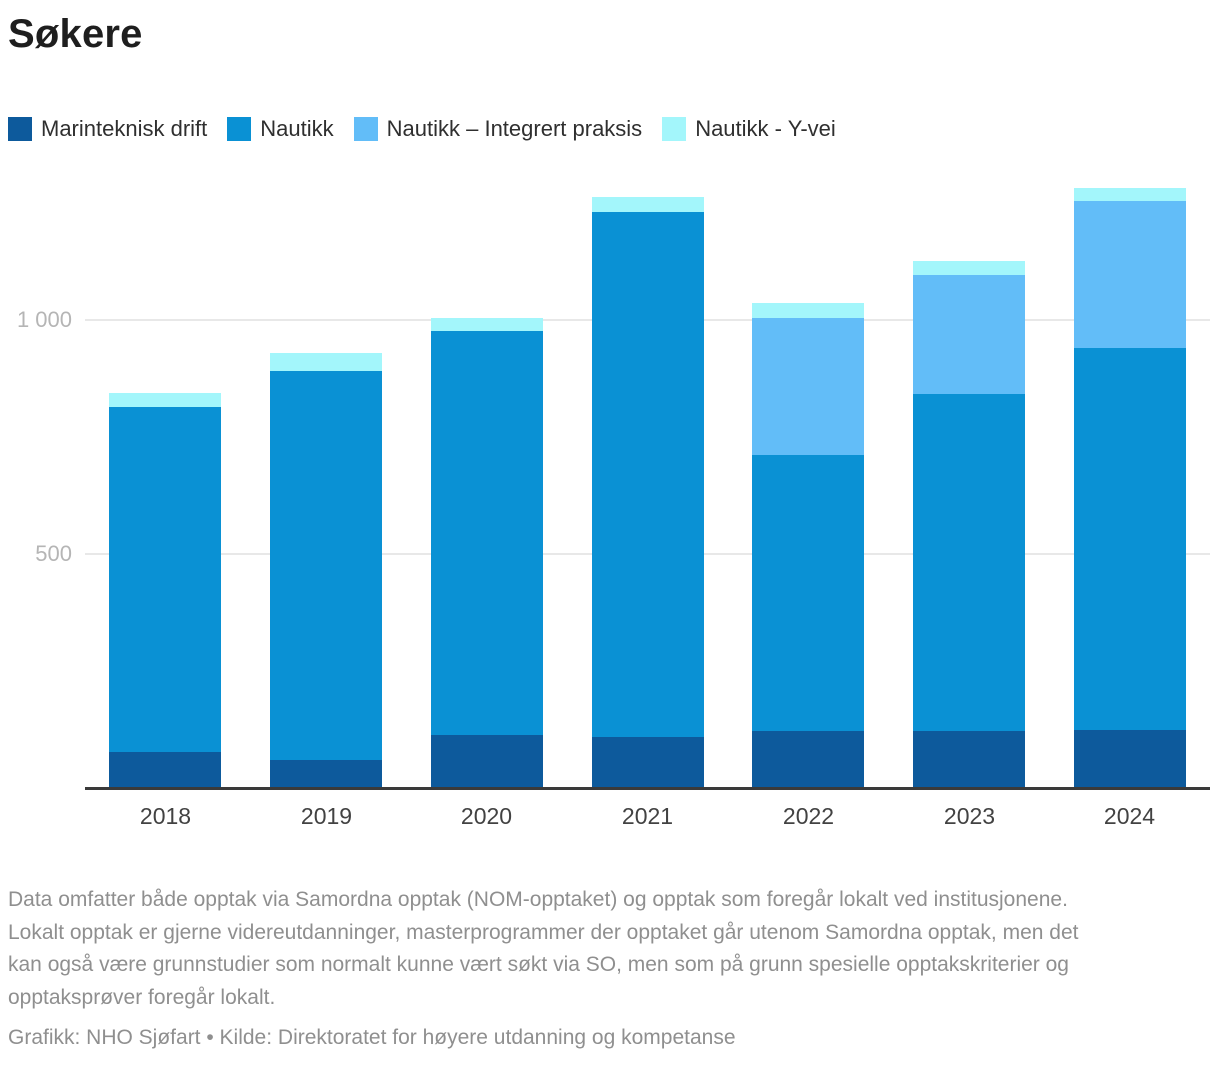  Describe the element at coordinates (969, 816) in the screenshot. I see `x-axis-label: 2023` at that location.